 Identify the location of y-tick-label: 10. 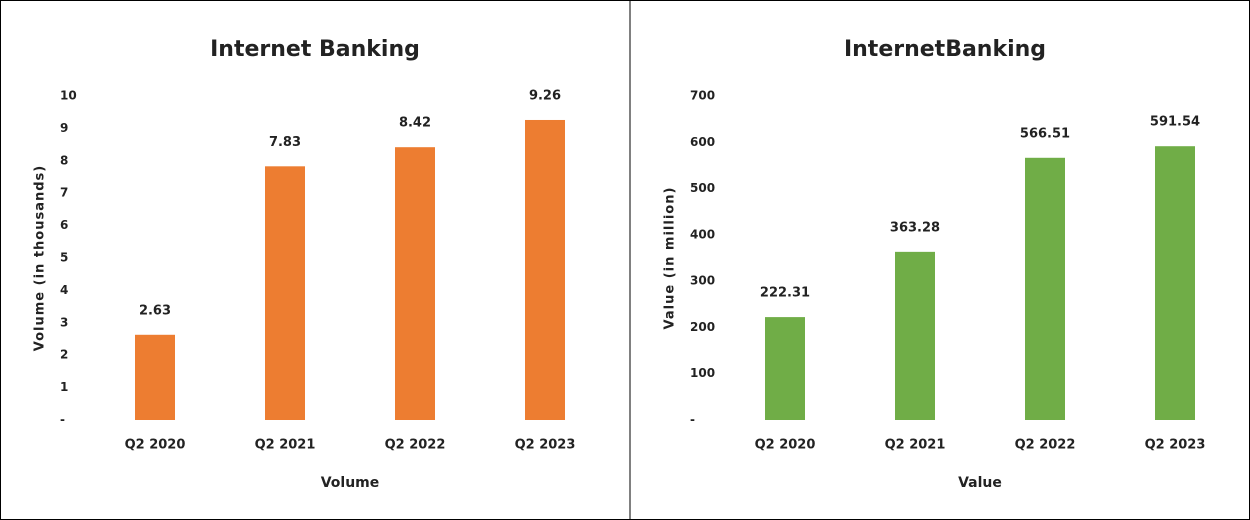
(68, 96).